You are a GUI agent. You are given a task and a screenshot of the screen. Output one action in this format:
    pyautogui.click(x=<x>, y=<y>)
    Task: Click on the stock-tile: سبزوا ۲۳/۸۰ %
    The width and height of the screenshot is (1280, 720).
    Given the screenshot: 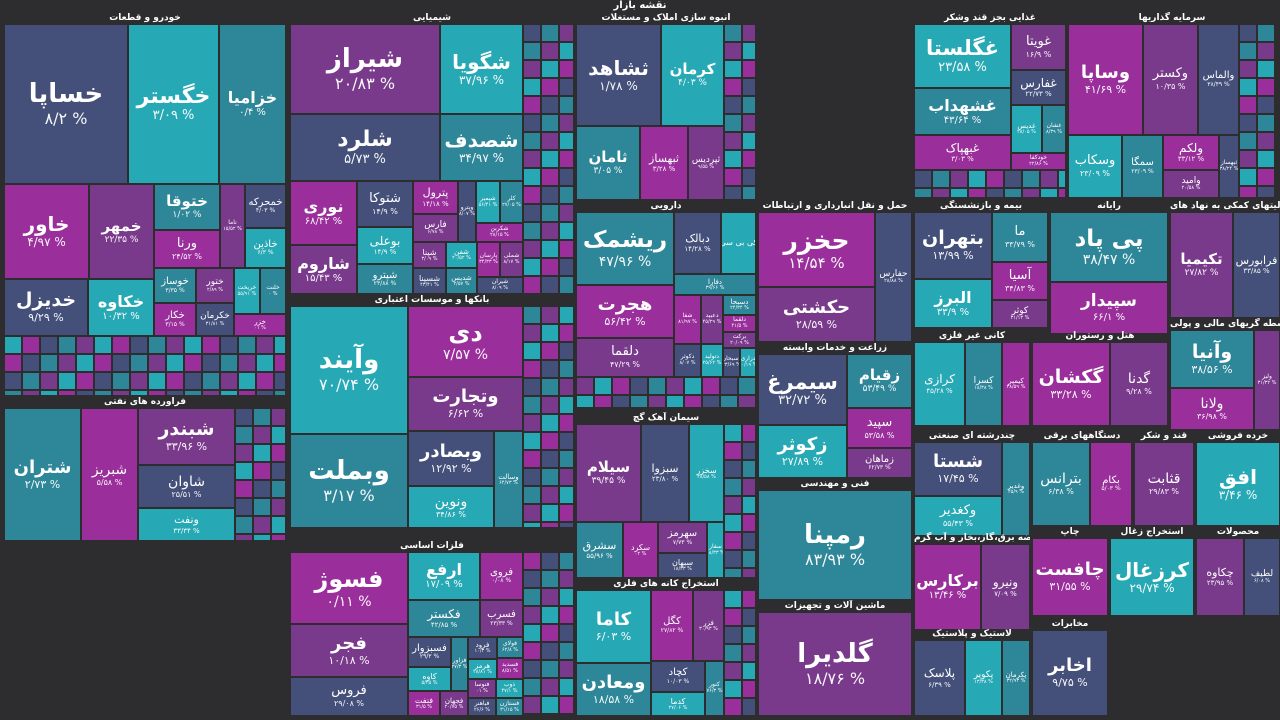 What is the action you would take?
    pyautogui.click(x=665, y=473)
    